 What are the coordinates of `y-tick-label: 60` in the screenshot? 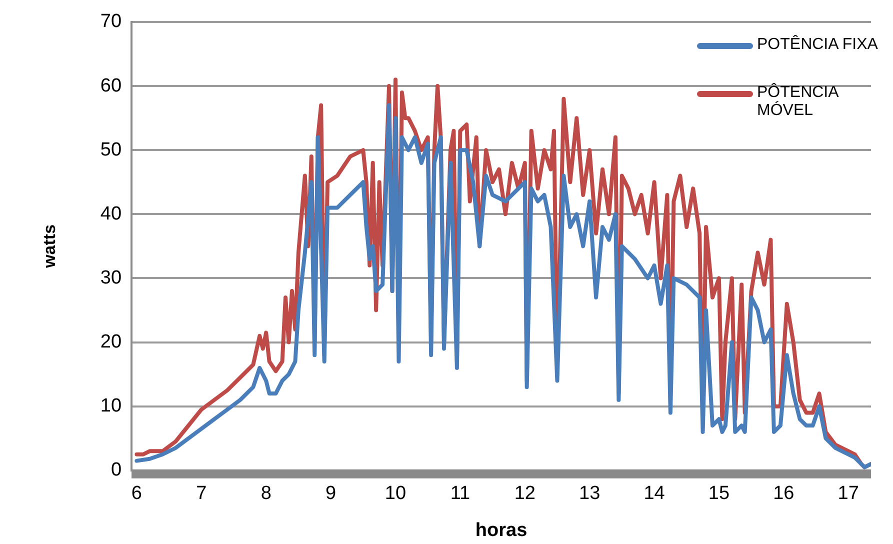 It's located at (111, 85).